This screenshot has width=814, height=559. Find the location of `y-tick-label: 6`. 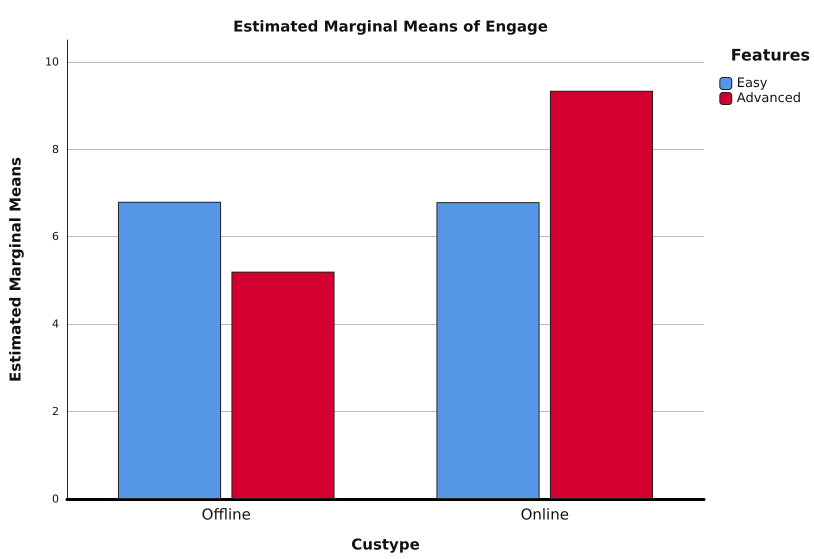

y-tick-label: 6 is located at coordinates (55, 237).